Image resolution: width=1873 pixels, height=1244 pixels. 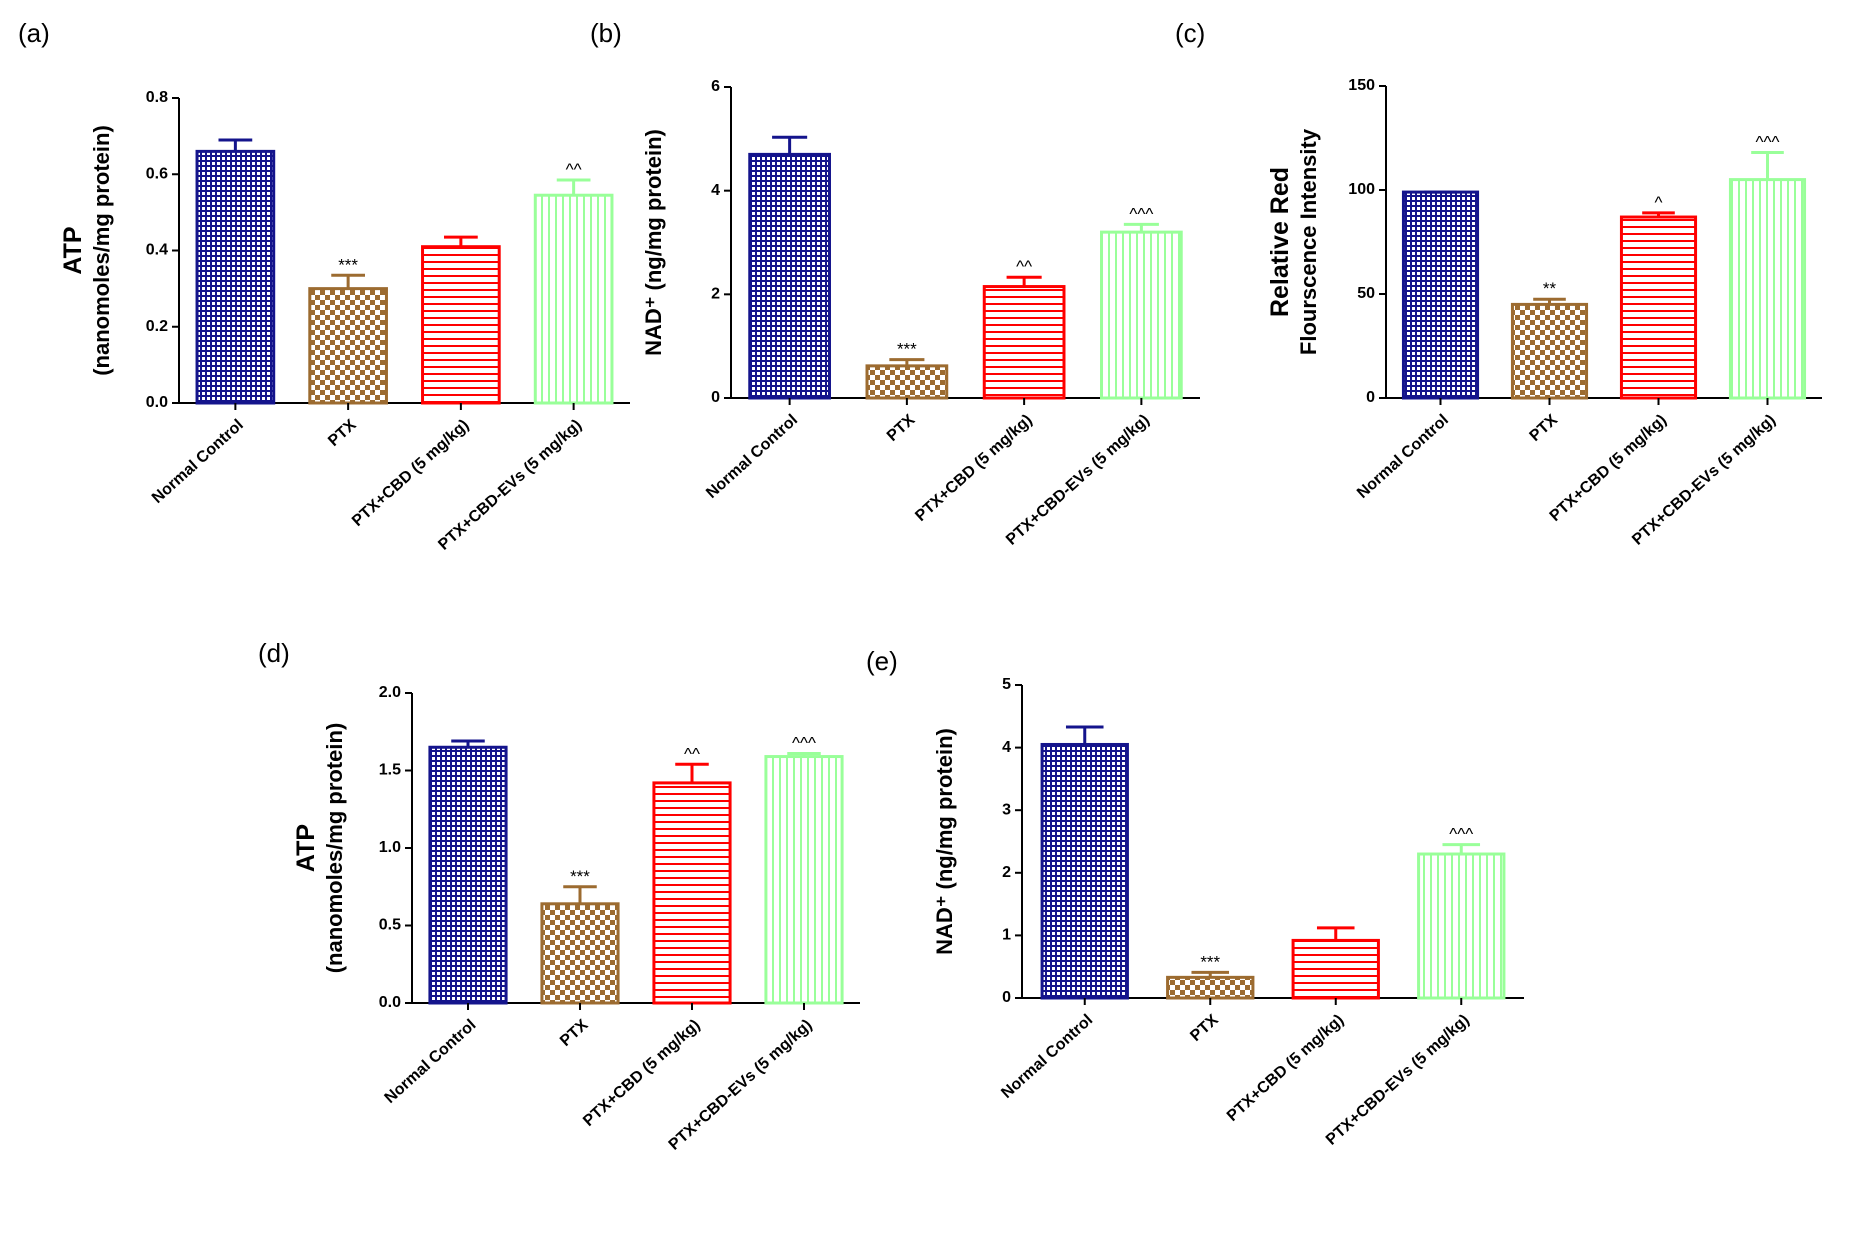 I want to click on y-tick-label: 1.5, so click(x=390, y=770).